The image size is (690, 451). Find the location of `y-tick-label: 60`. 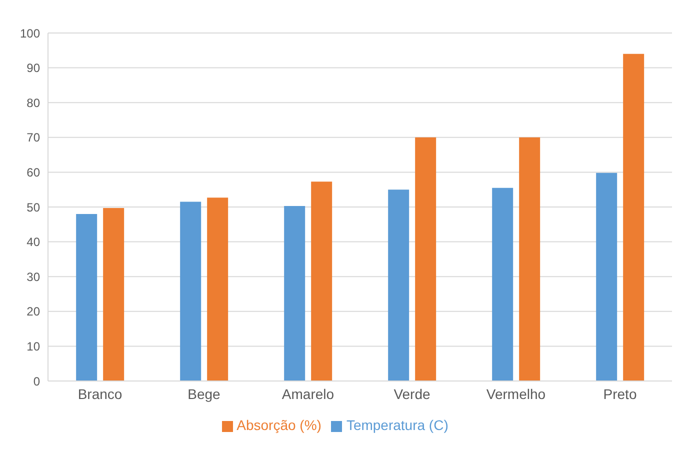

y-tick-label: 60 is located at coordinates (33, 172).